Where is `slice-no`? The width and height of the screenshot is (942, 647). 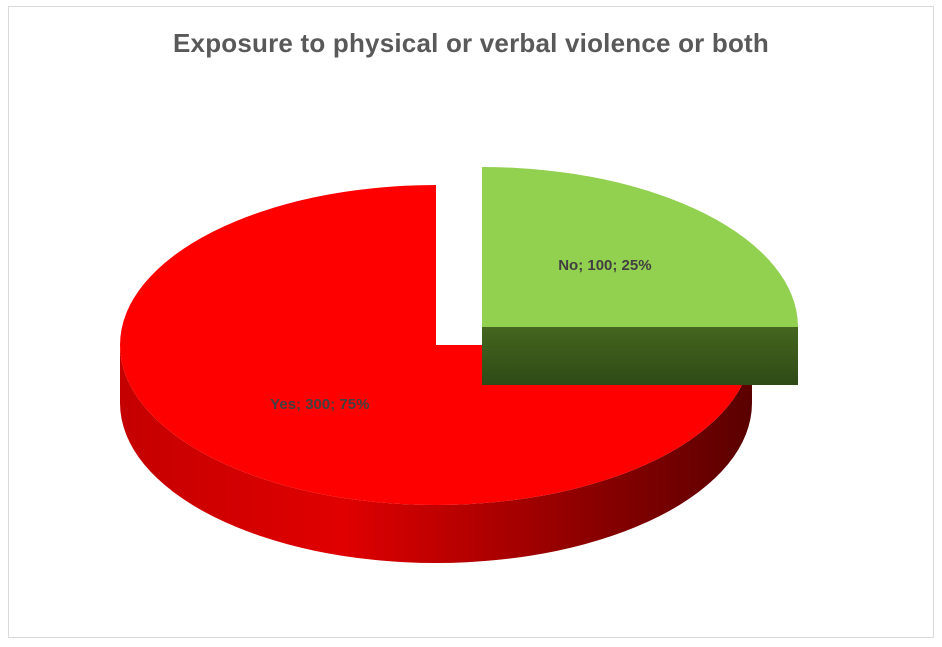
slice-no is located at coordinates (640, 247).